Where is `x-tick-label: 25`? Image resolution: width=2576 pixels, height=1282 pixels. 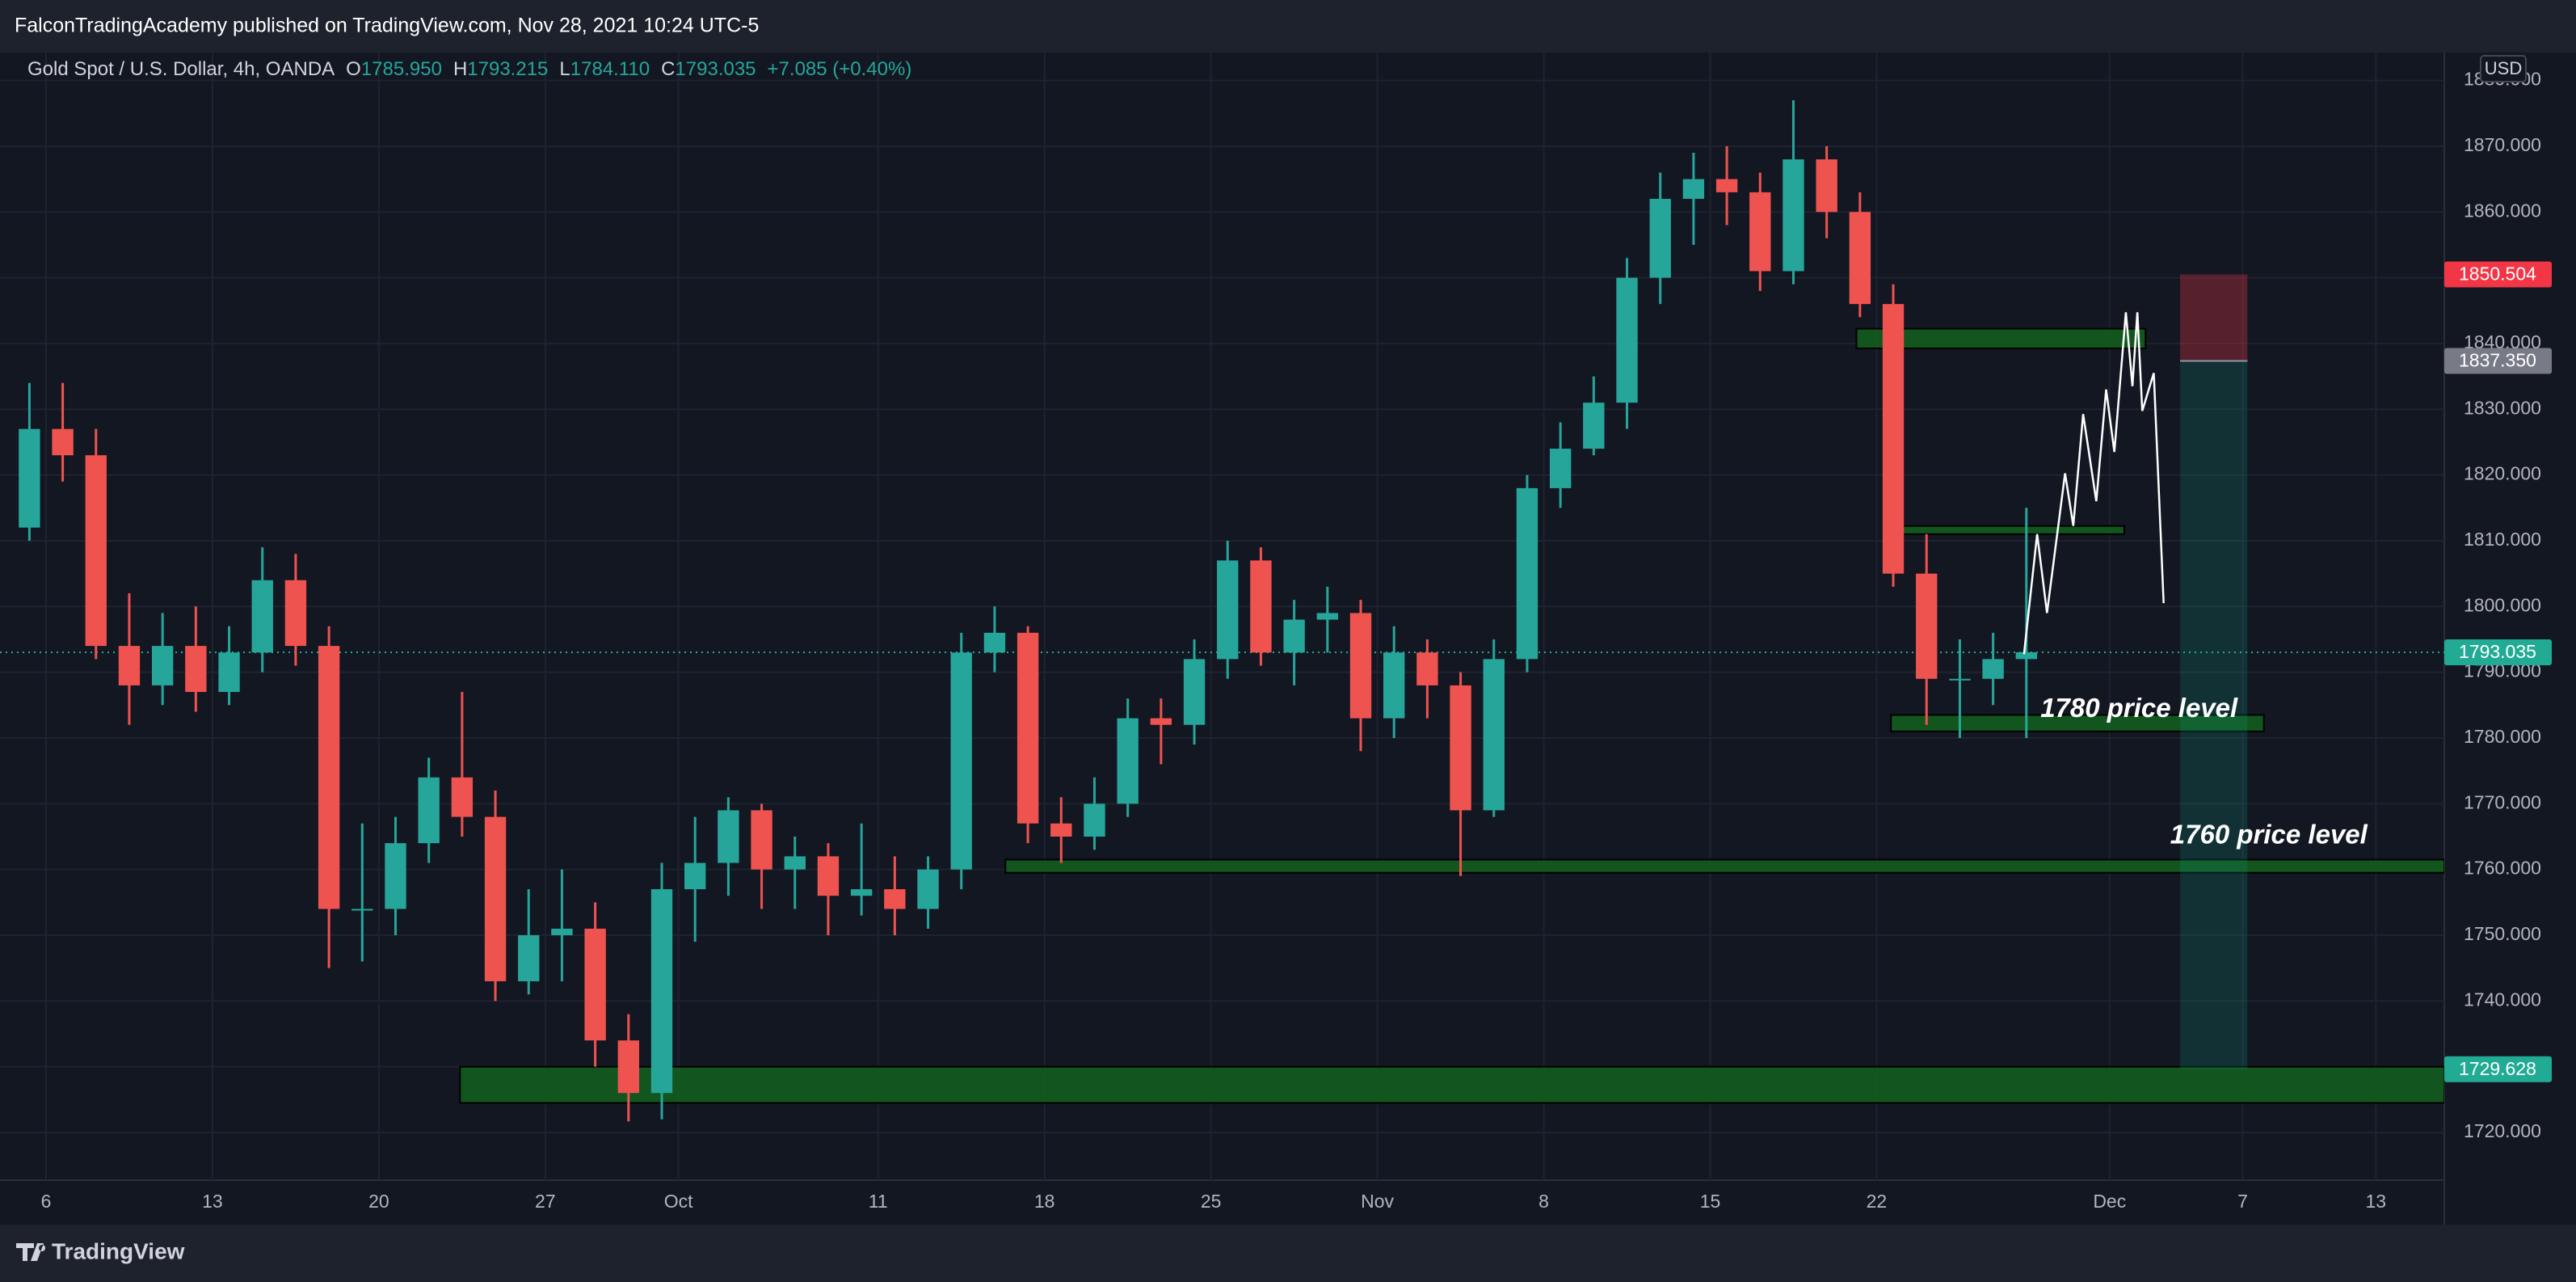 x-tick-label: 25 is located at coordinates (1211, 1201).